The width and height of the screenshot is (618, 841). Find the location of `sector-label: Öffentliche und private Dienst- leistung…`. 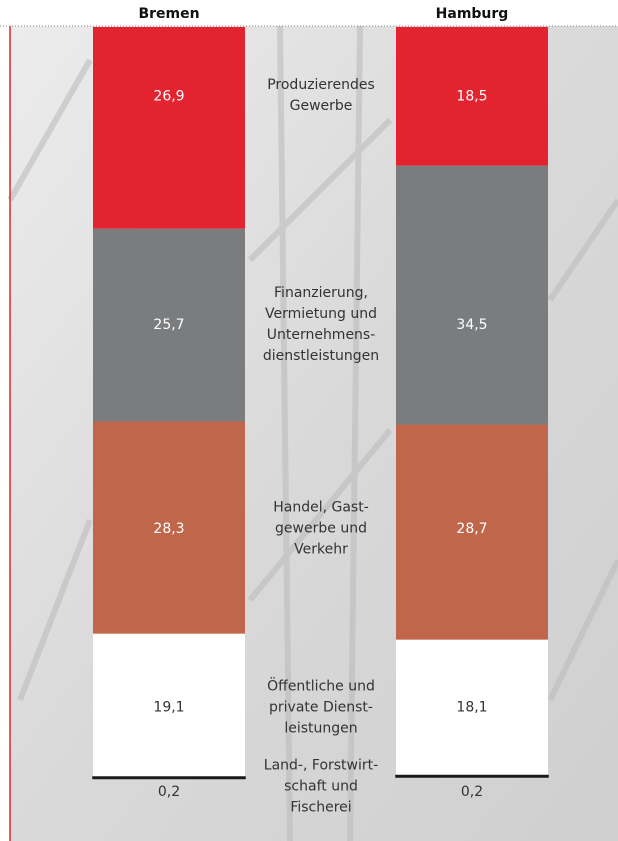

sector-label: Öffentliche und private Dienst- leistung… is located at coordinates (321, 707).